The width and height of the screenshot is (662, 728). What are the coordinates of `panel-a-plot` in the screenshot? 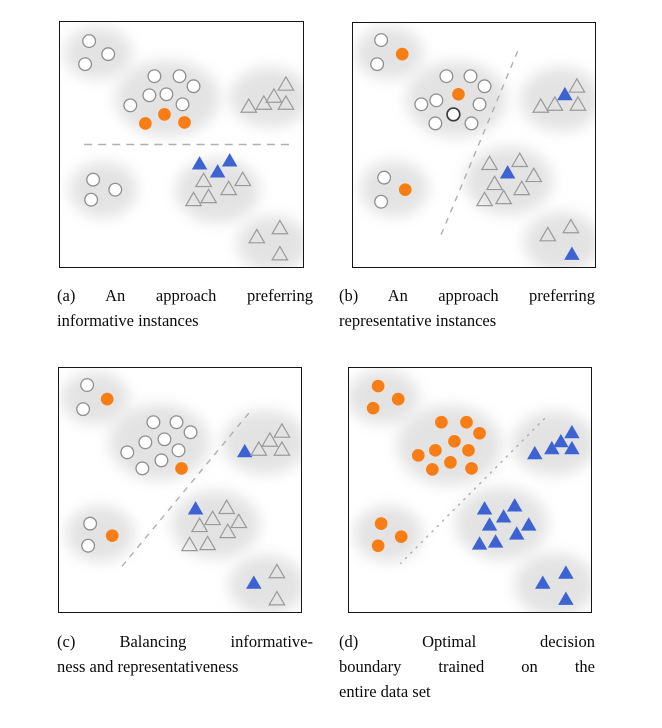 It's located at (183, 147).